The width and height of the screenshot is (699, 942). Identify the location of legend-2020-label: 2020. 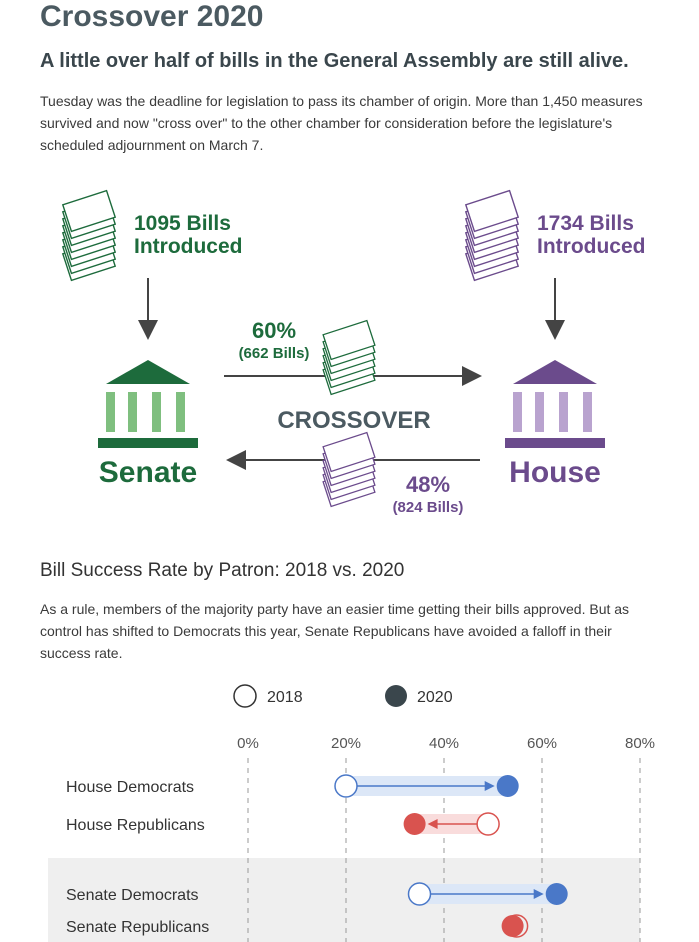
(435, 697).